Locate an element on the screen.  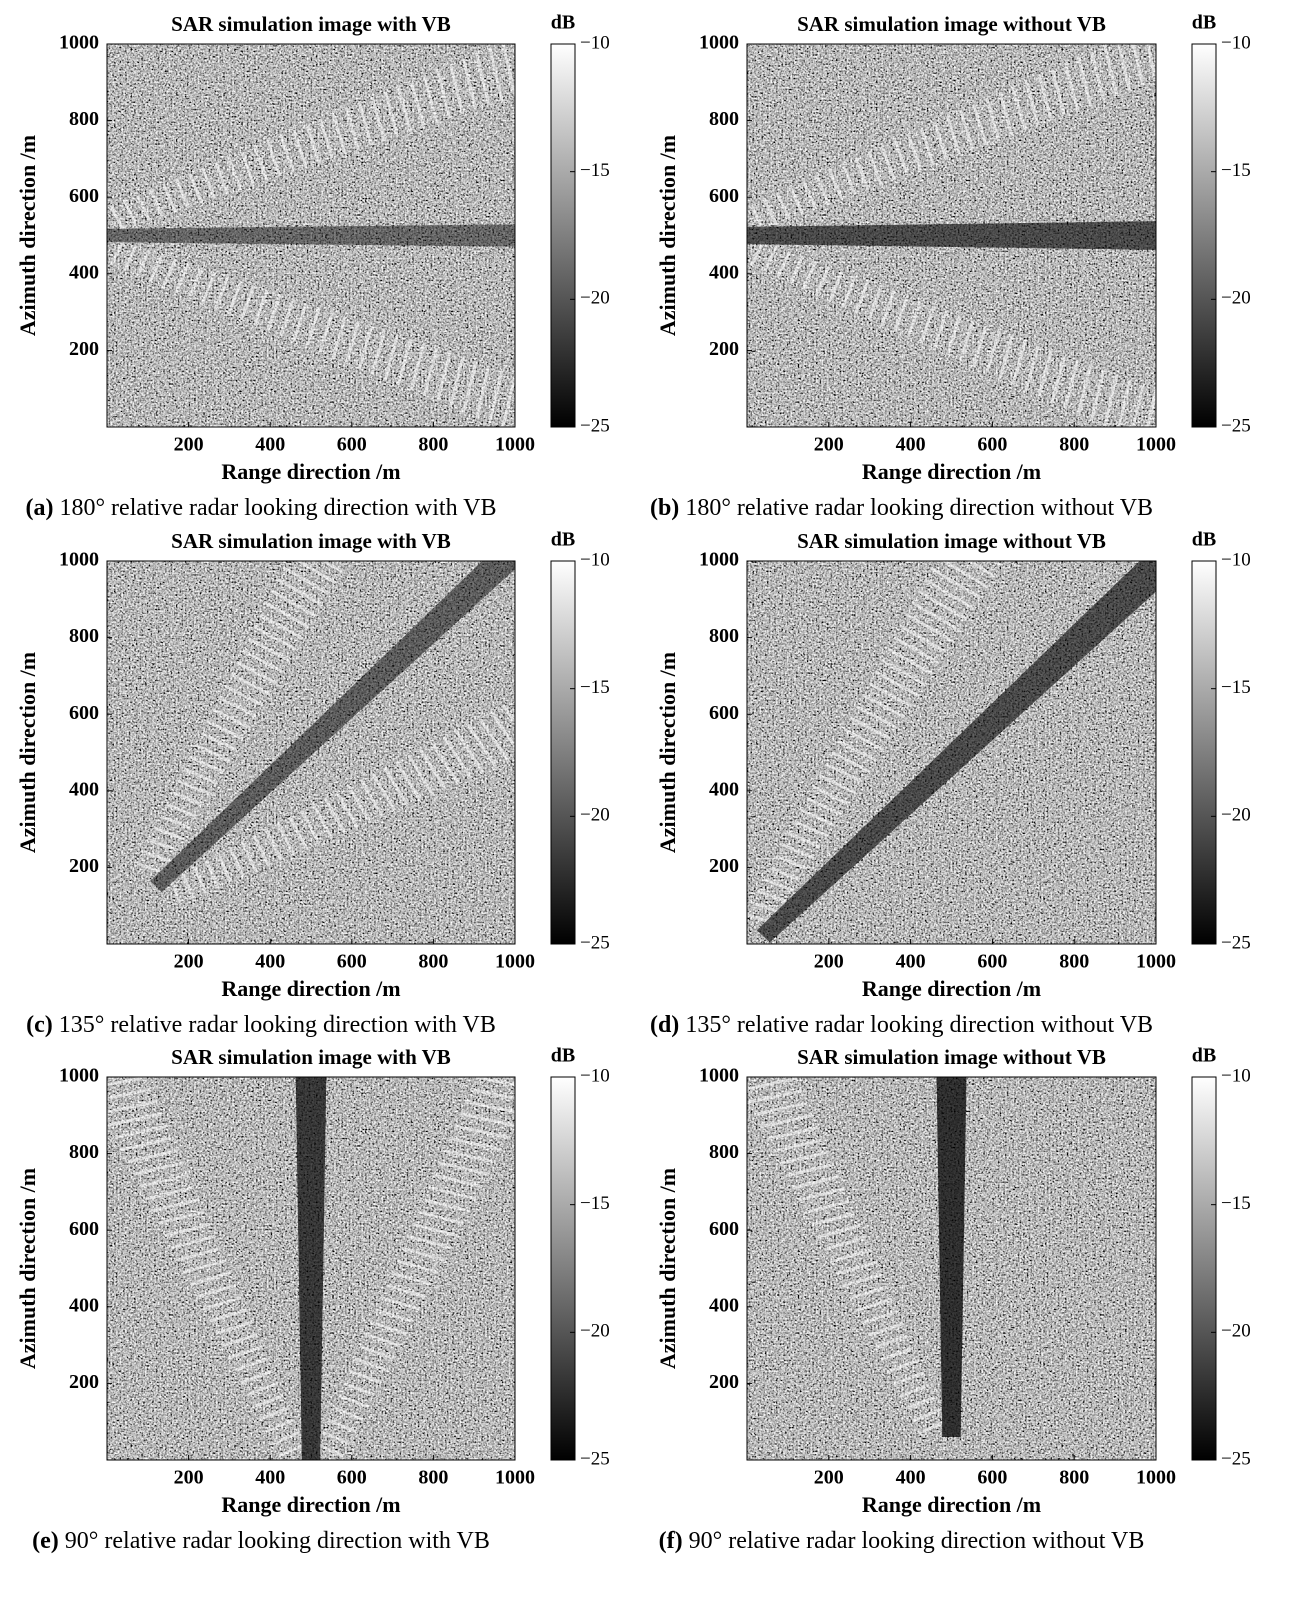
x-tick-label: 200 is located at coordinates (189, 1478).